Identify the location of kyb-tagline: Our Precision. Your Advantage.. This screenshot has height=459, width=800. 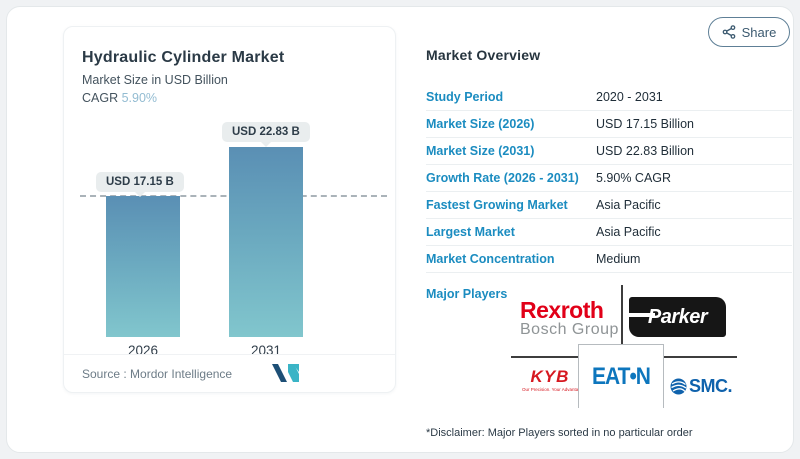
(553, 389).